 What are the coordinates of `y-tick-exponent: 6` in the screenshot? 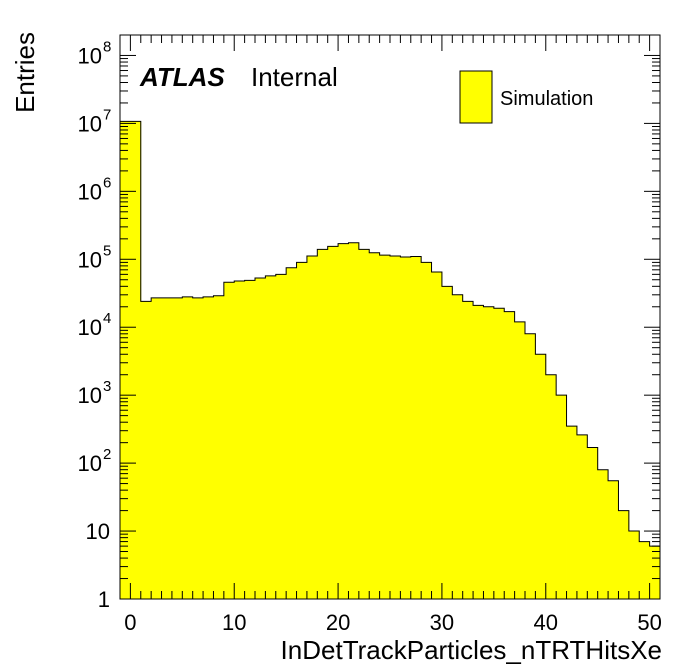 It's located at (107, 182).